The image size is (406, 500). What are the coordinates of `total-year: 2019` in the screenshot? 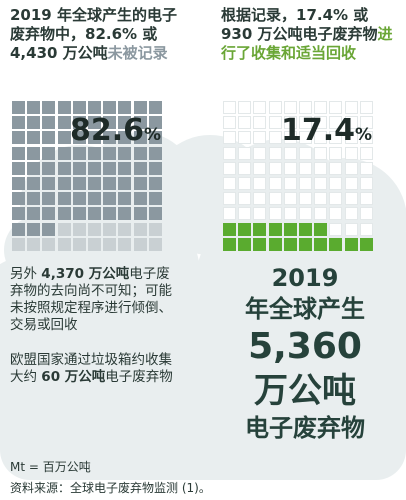 It's located at (305, 278).